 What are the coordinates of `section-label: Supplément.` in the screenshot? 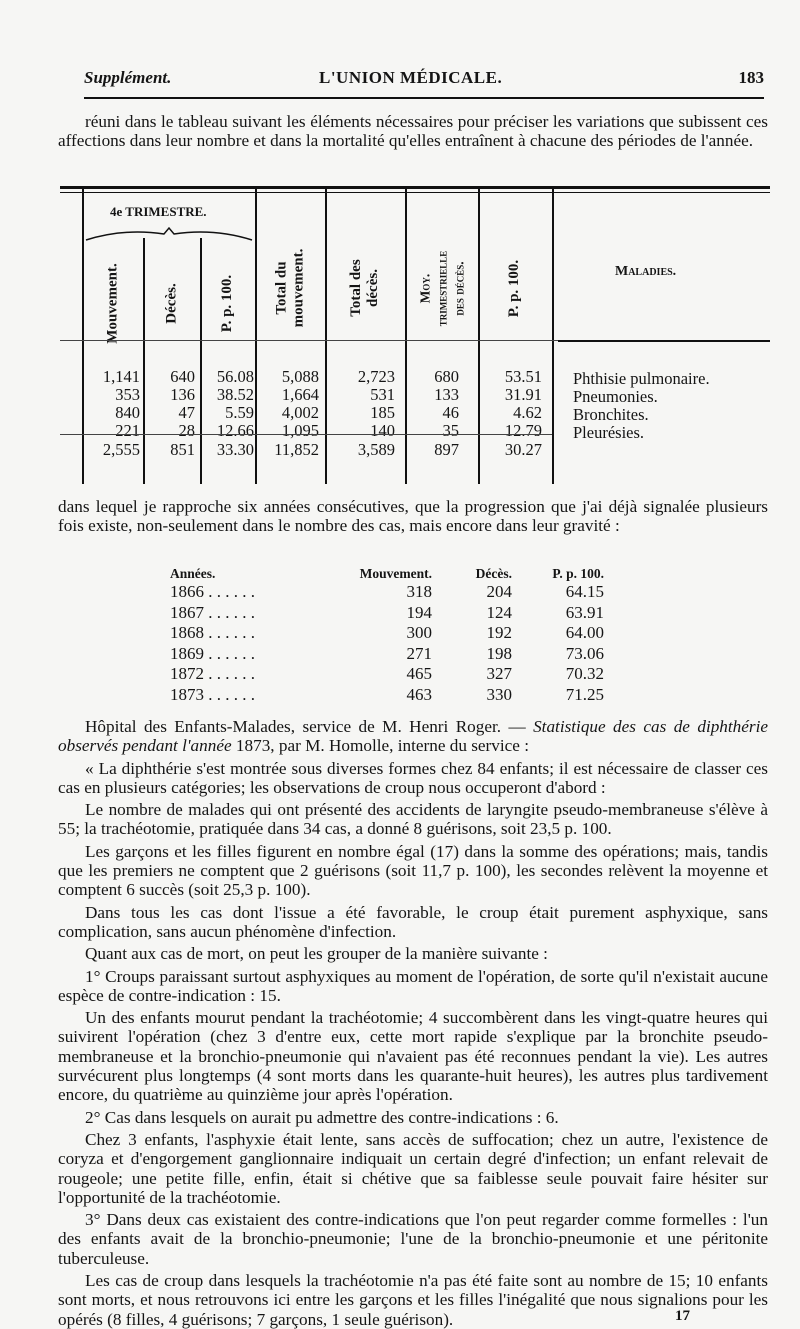 It's located at (128, 77).